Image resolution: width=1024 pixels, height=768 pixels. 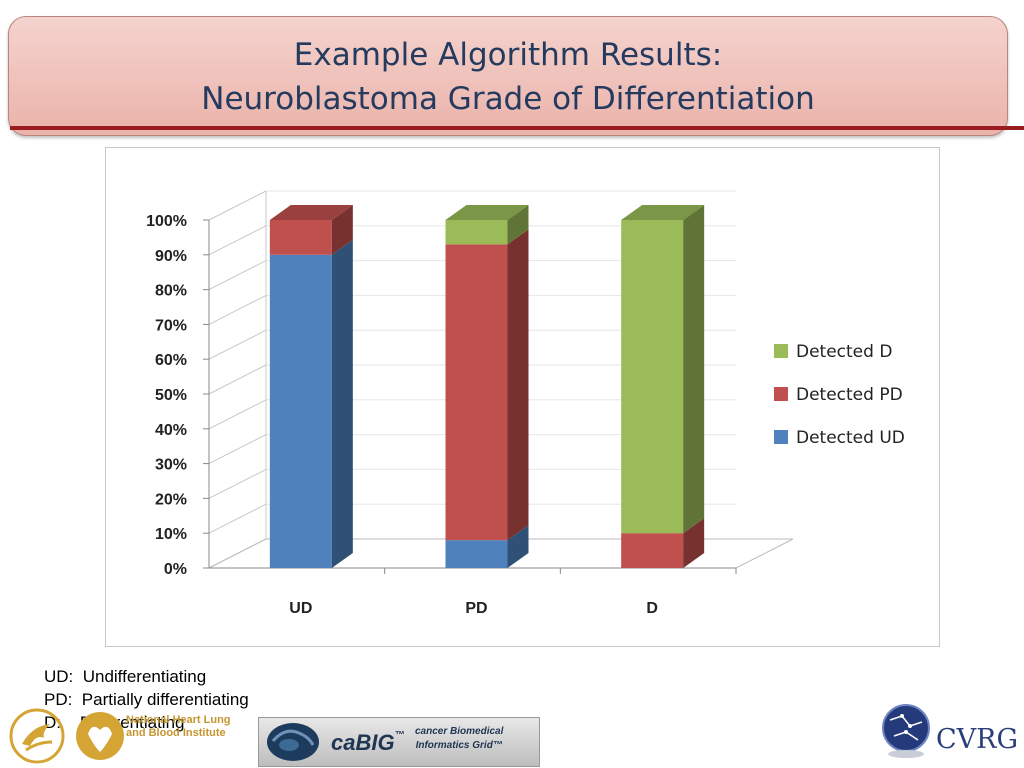 I want to click on footnote-ud: UD: Undifferentiating, so click(x=125, y=676).